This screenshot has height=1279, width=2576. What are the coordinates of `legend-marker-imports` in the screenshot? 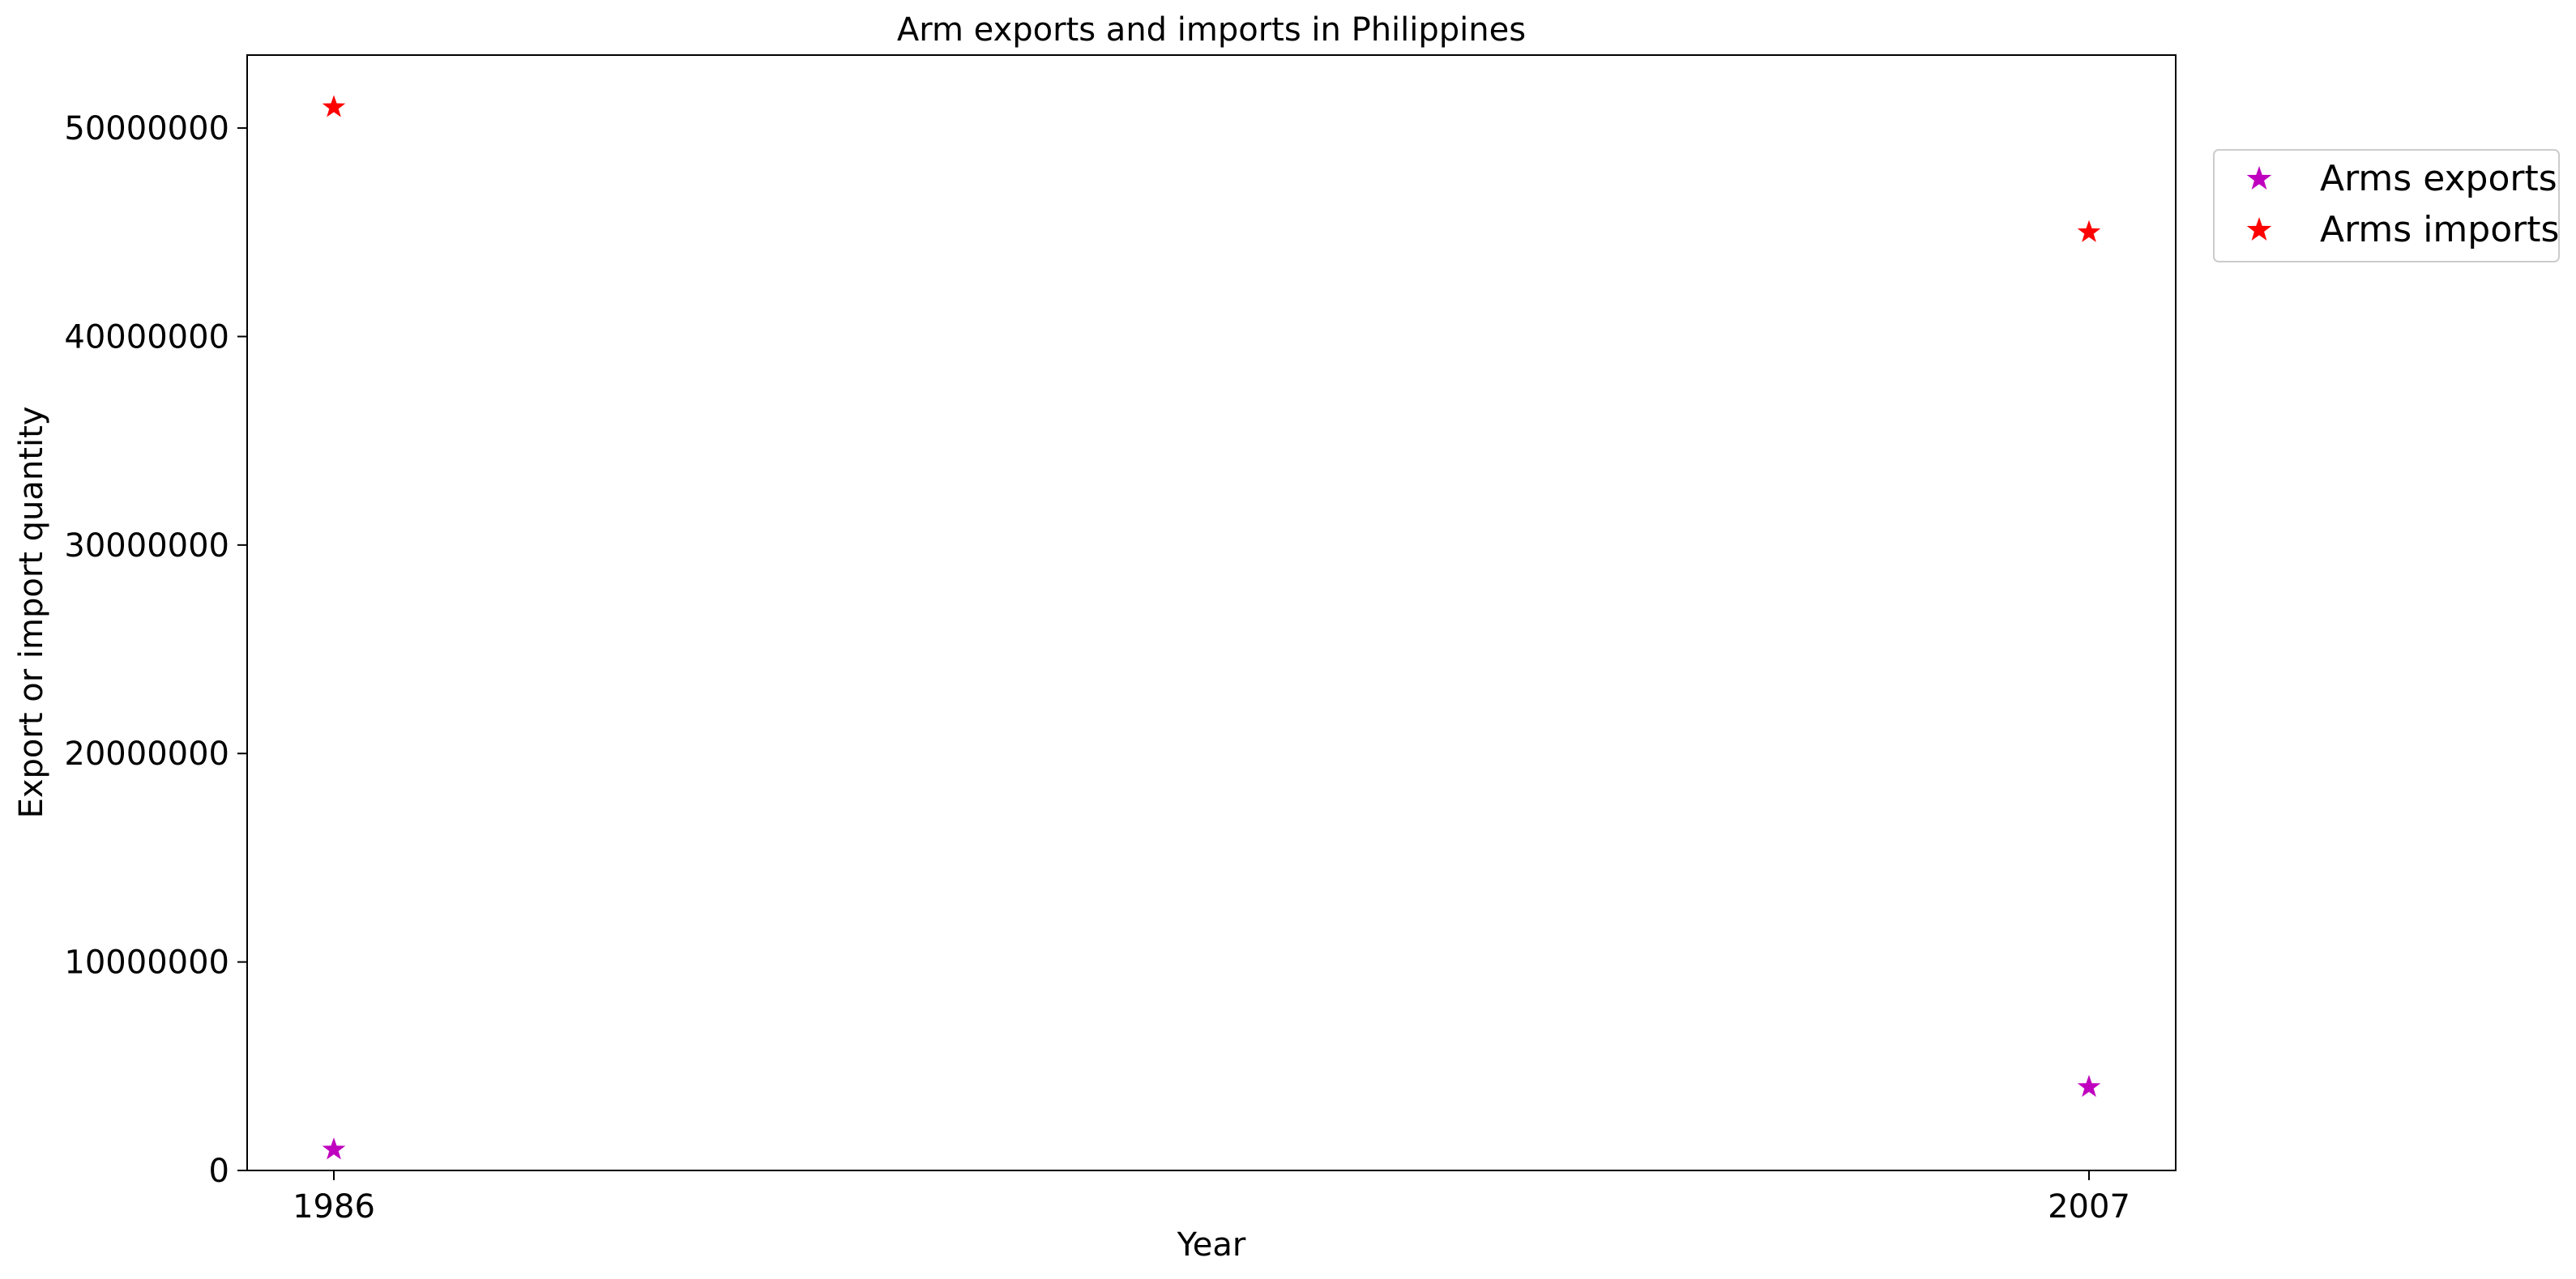 It's located at (2259, 229).